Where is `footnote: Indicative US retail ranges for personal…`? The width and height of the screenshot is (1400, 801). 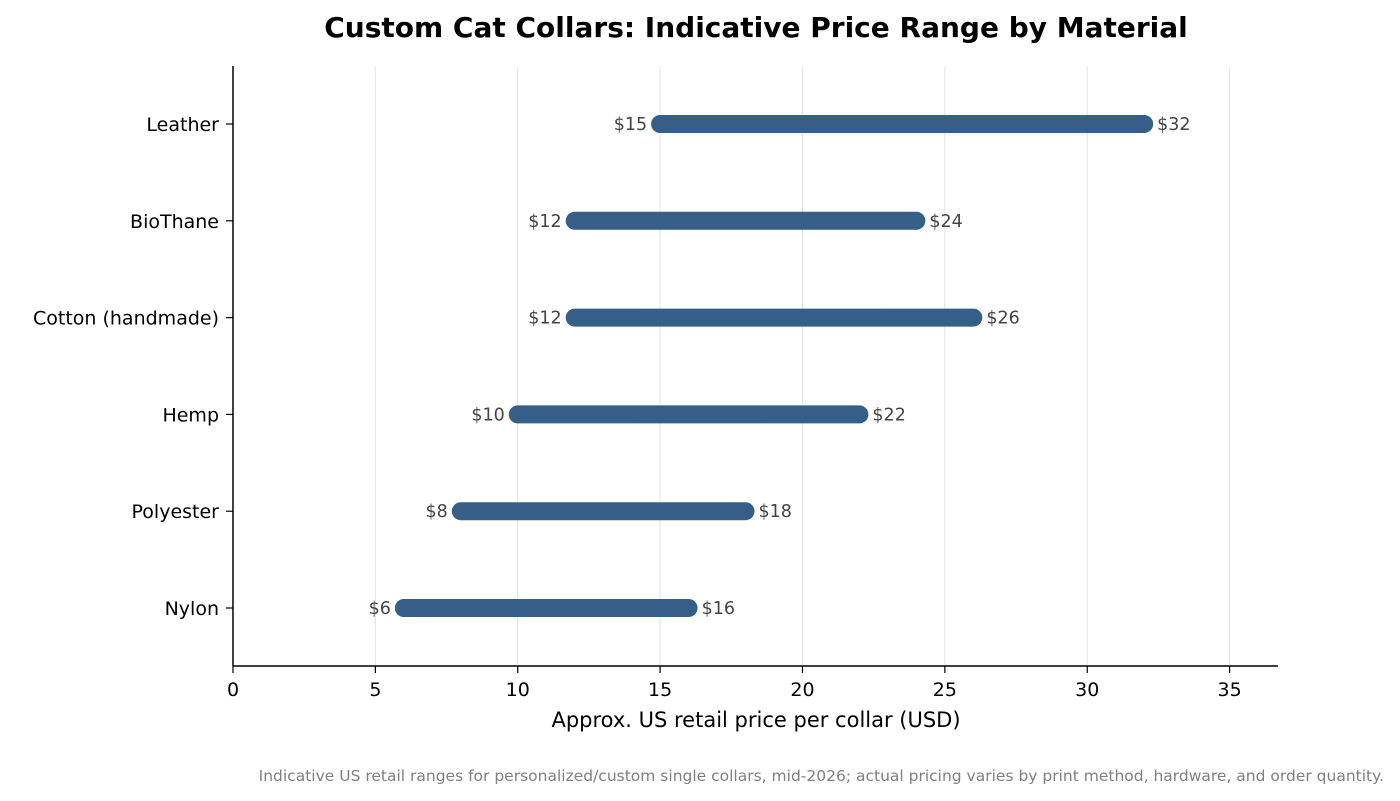
footnote: Indicative US retail ranges for personal… is located at coordinates (821, 776).